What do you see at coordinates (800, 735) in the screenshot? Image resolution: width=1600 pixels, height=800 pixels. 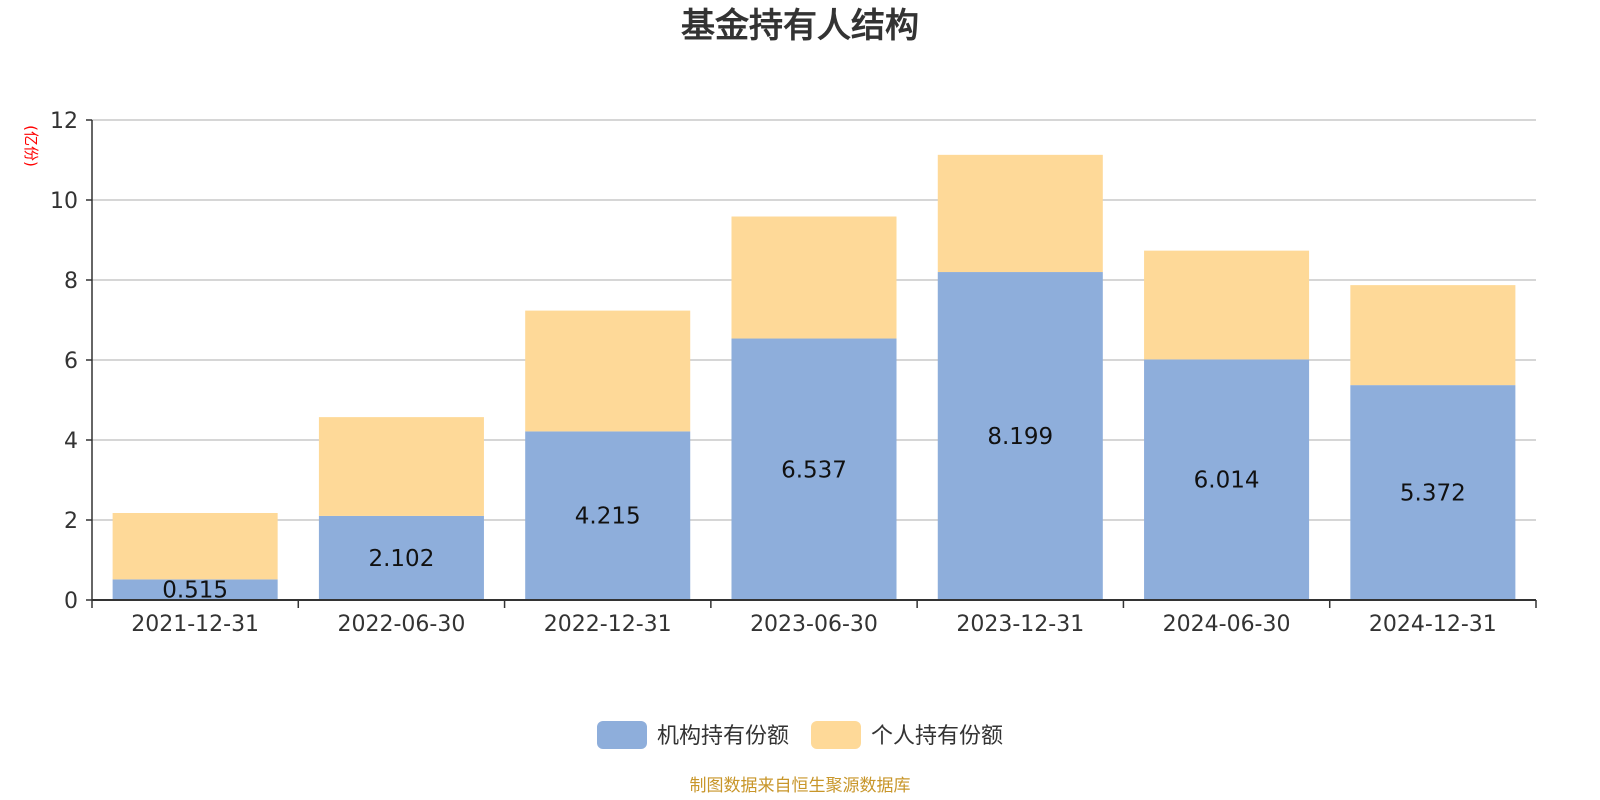 I see `legend: 机构持有份额 个人持有份额` at bounding box center [800, 735].